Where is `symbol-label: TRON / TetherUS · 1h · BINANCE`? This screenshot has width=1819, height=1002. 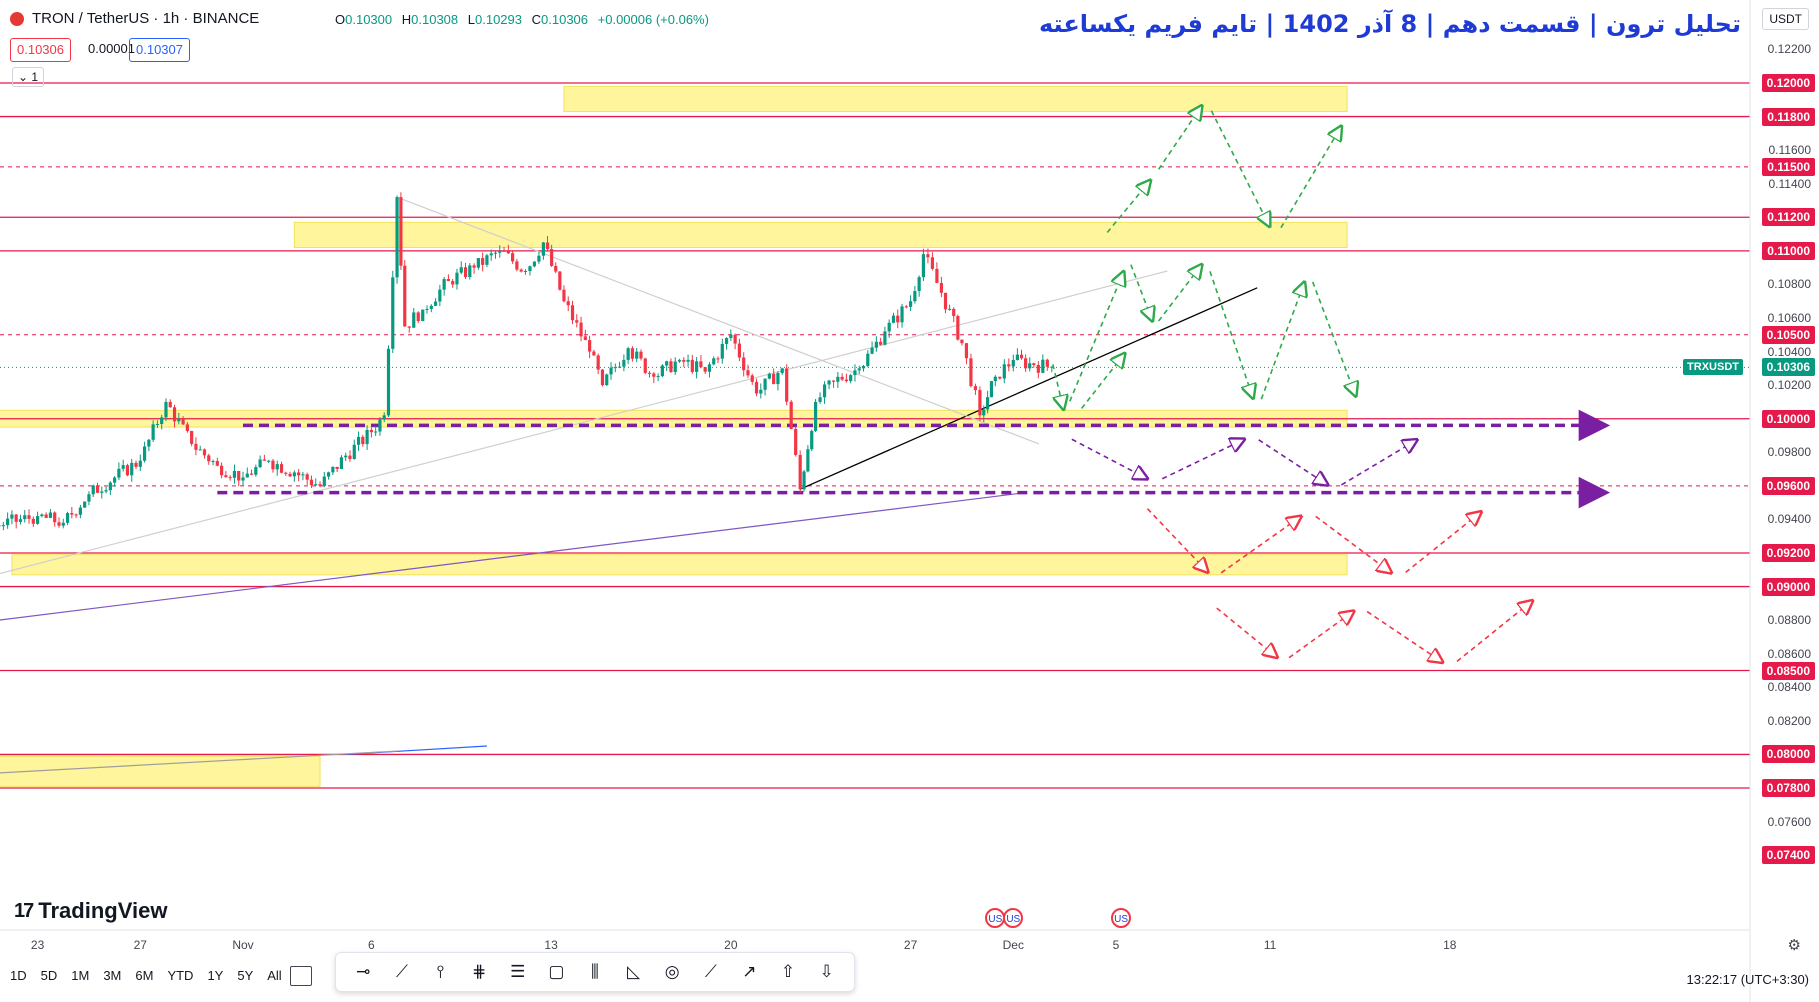 symbol-label: TRON / TetherUS · 1h · BINANCE is located at coordinates (146, 18).